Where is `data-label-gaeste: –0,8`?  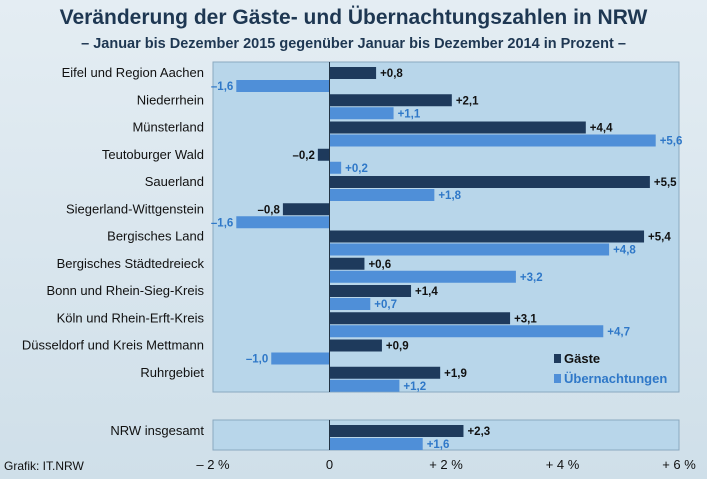 data-label-gaeste: –0,8 is located at coordinates (269, 210).